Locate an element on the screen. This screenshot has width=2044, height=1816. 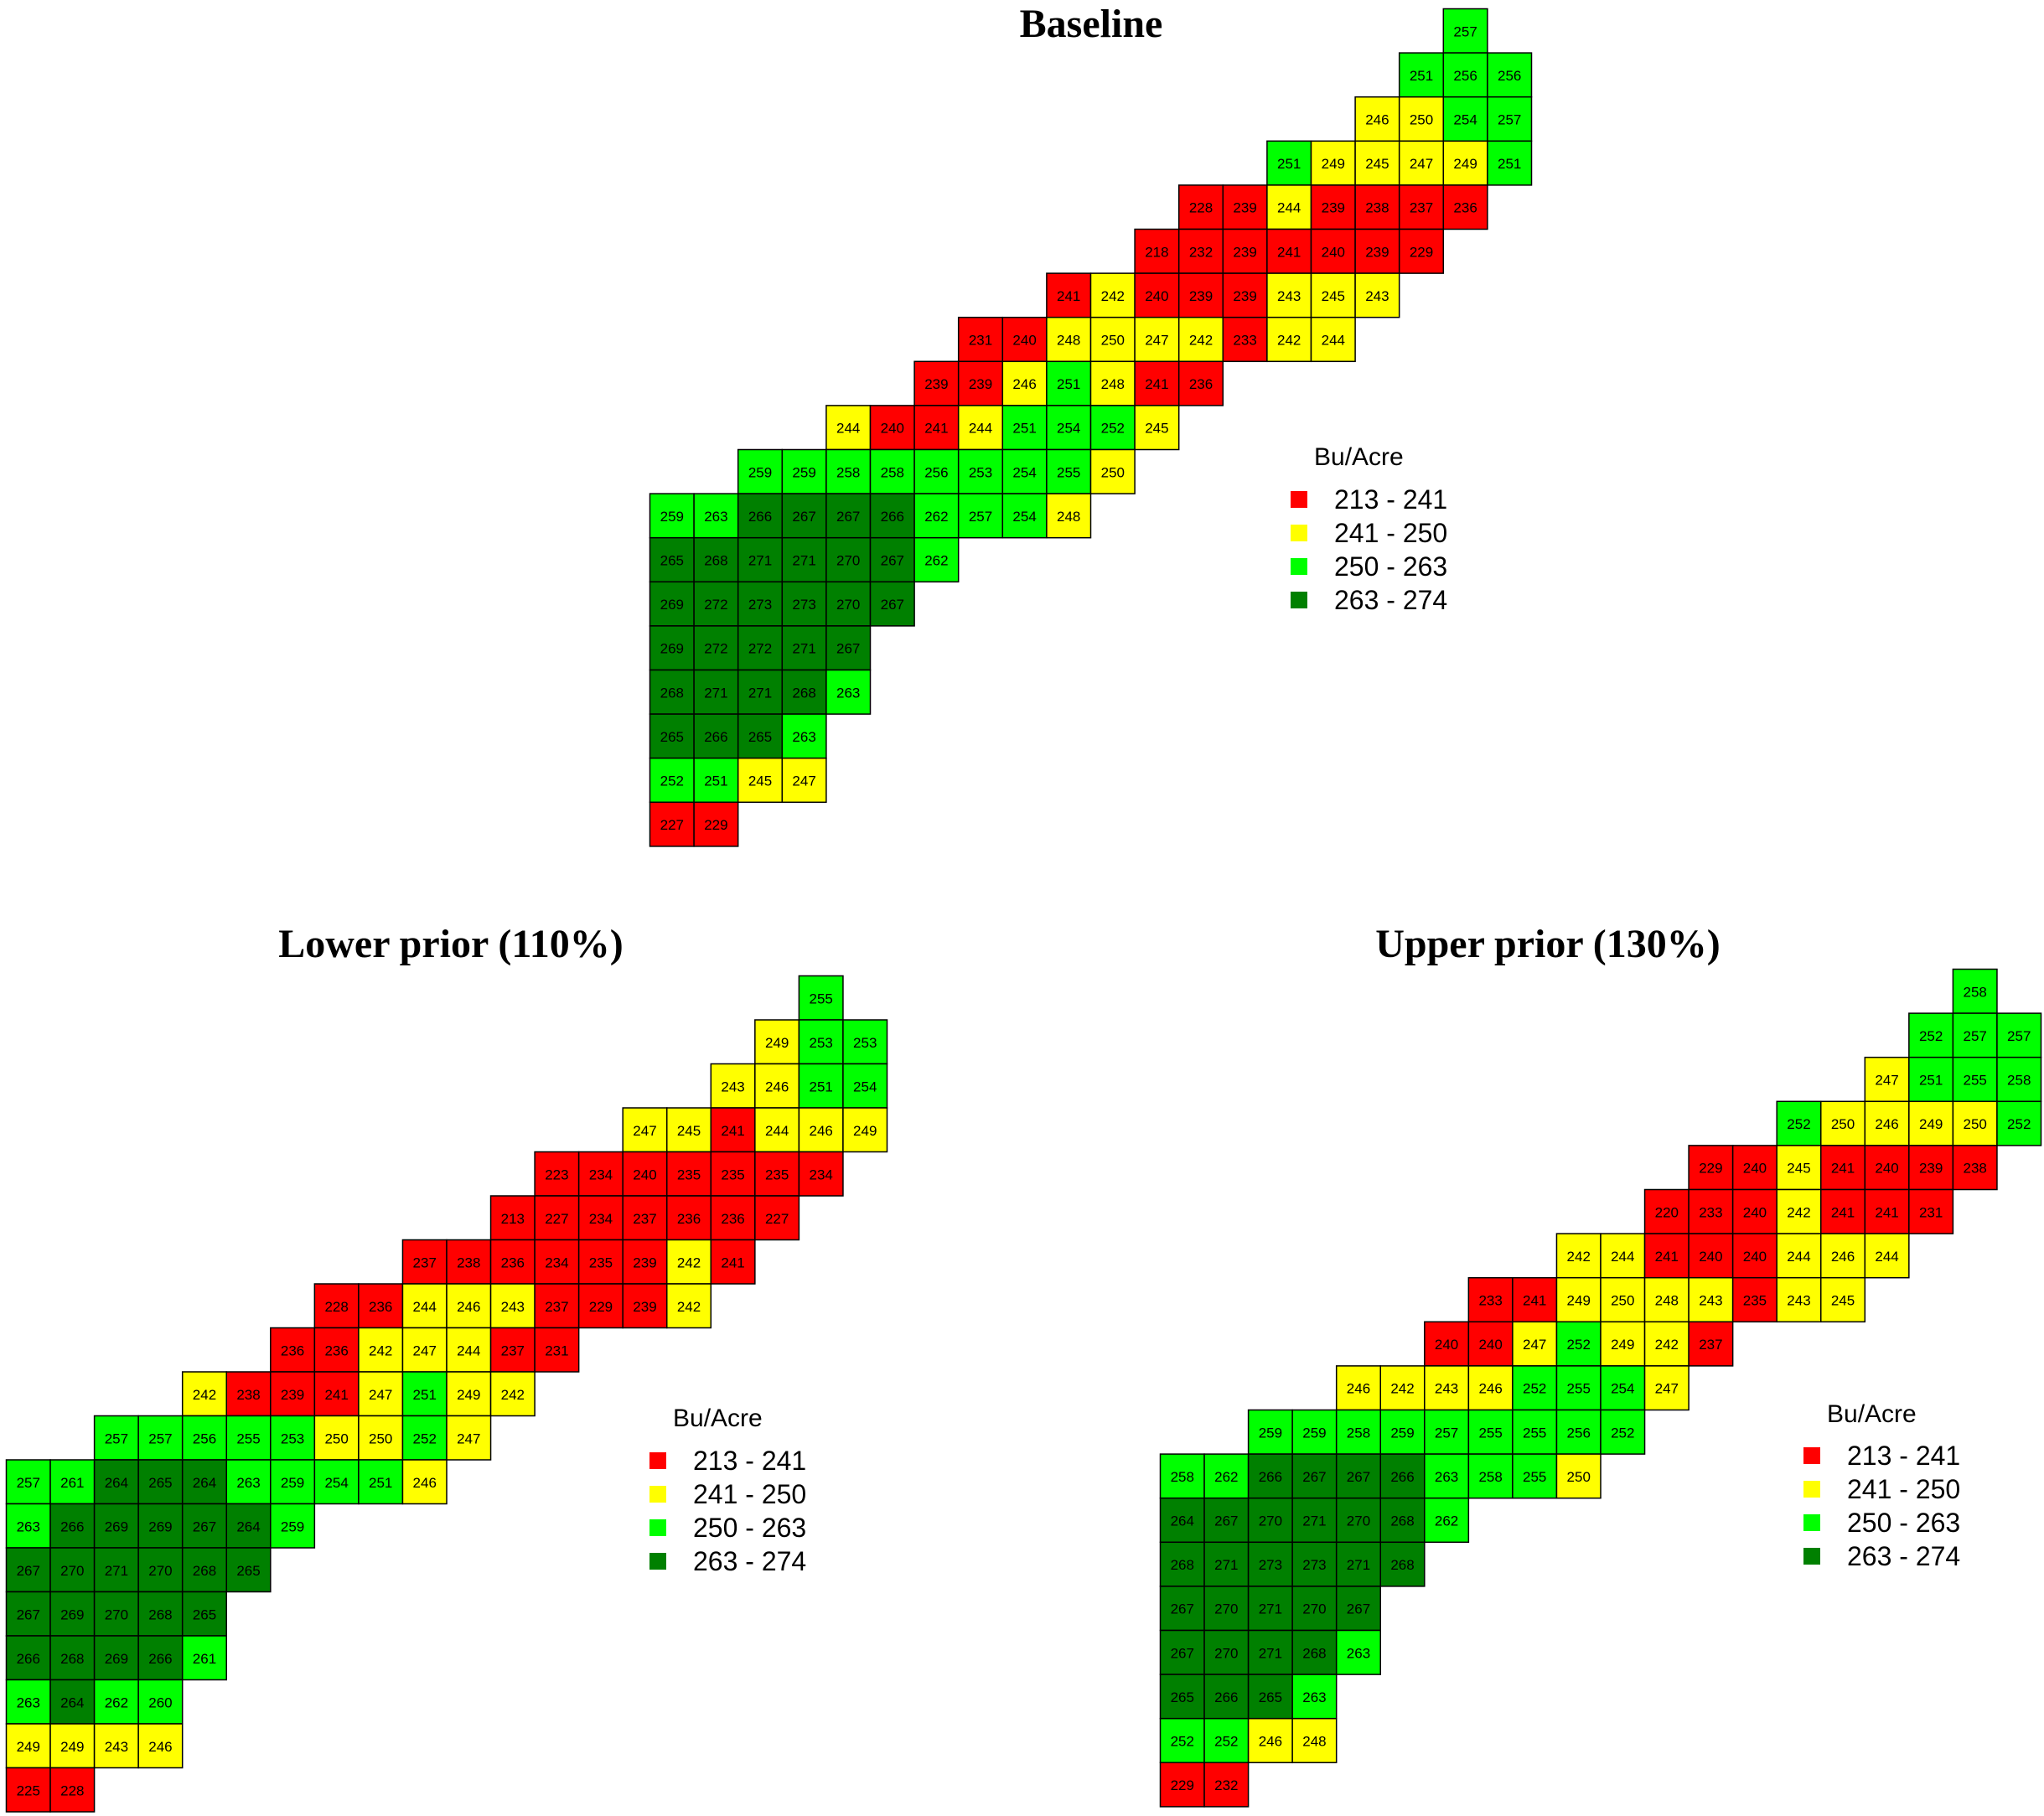
grid-cell: 242 is located at coordinates (381, 1350).